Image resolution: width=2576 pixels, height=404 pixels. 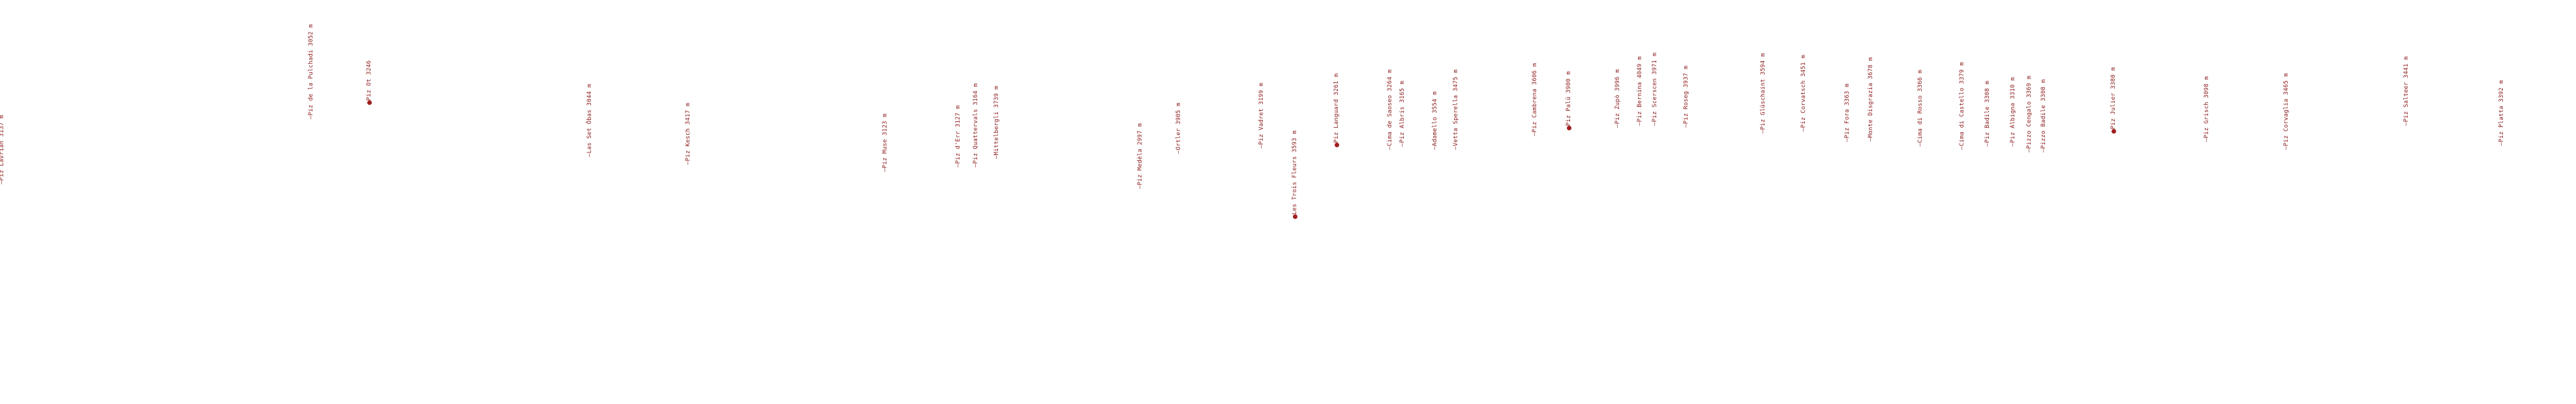 What do you see at coordinates (2030, 114) in the screenshot?
I see `peak-label: —Pizzo Cengalo 3369 m` at bounding box center [2030, 114].